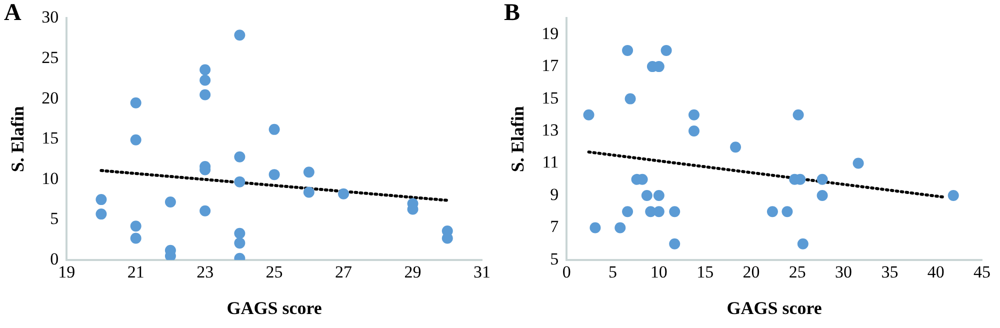 This screenshot has width=1000, height=328. I want to click on x-tick-label: 45, so click(982, 272).